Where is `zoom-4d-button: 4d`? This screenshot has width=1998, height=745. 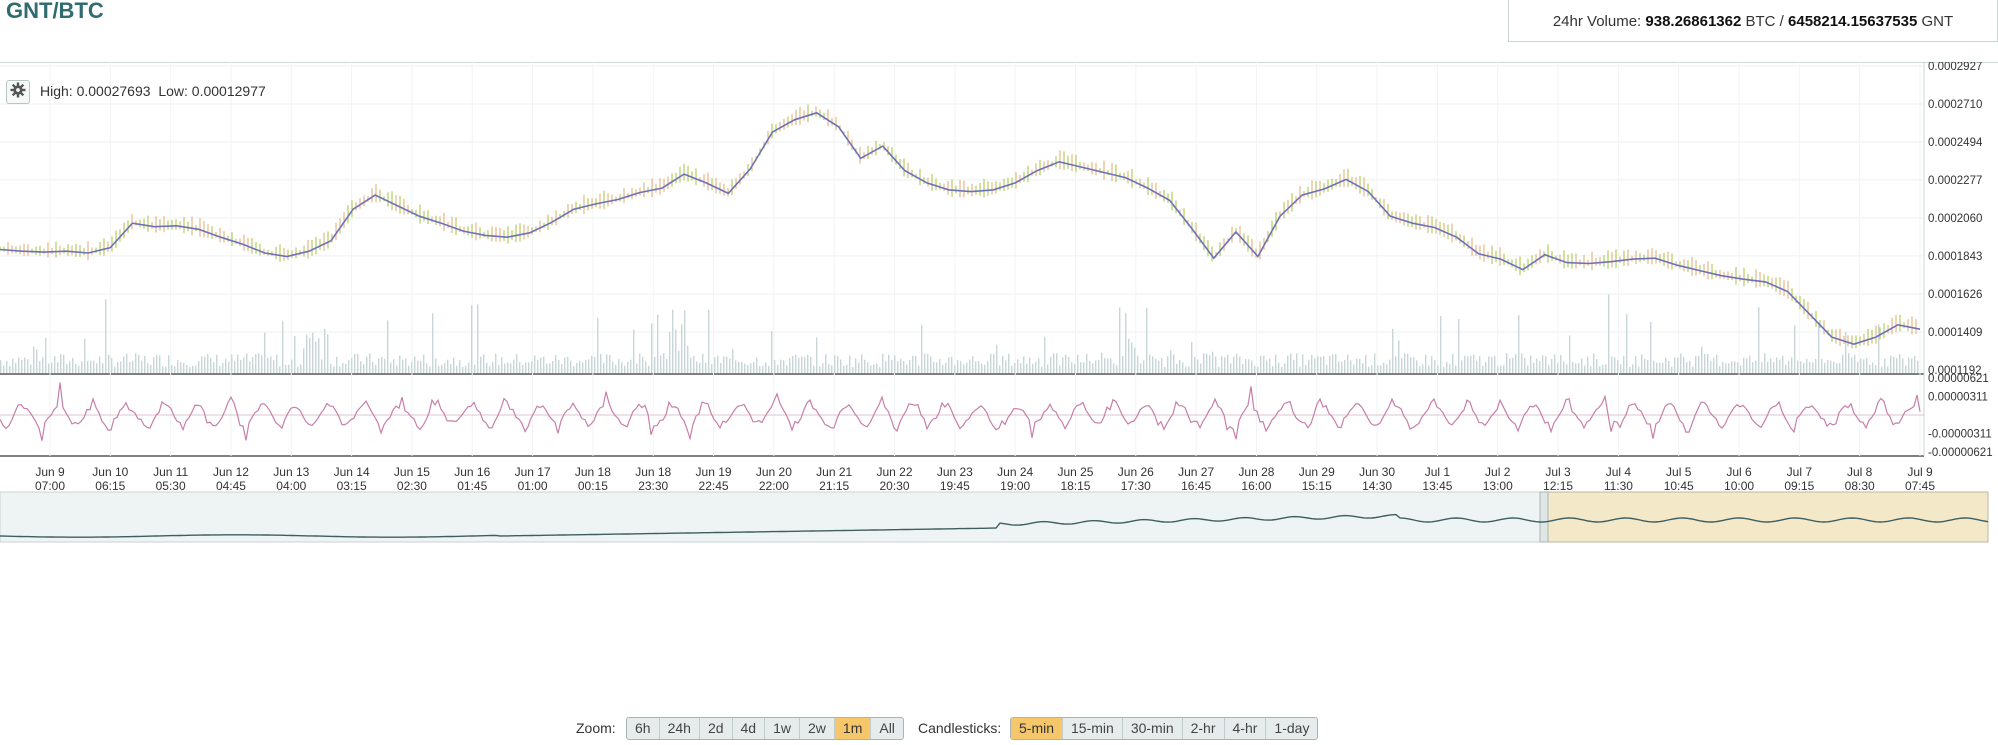 zoom-4d-button: 4d is located at coordinates (749, 728).